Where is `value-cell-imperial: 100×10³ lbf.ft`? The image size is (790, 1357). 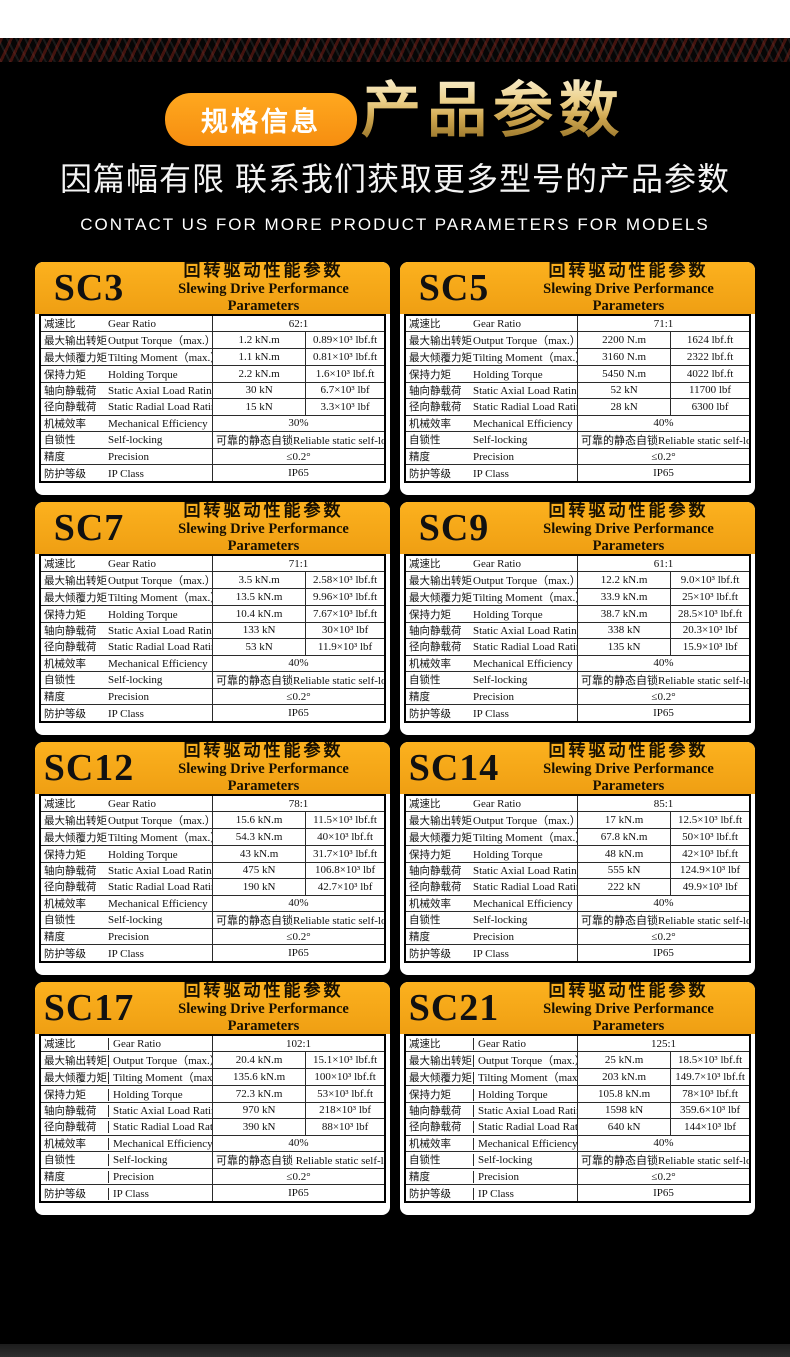
value-cell-imperial: 100×10³ lbf.ft is located at coordinates (345, 1077).